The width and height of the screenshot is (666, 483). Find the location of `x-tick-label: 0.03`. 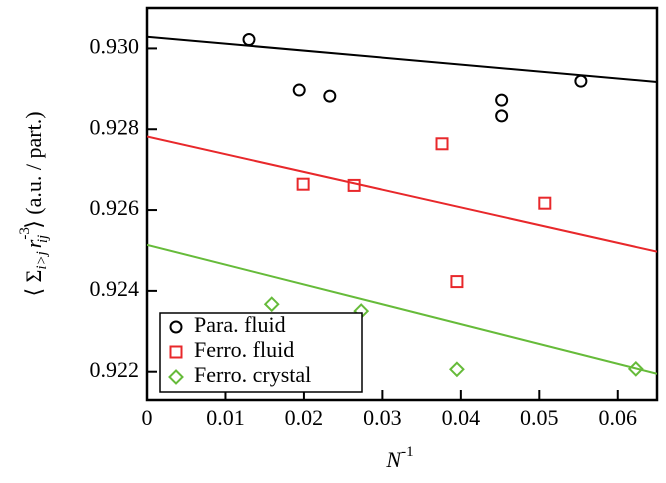

x-tick-label: 0.03 is located at coordinates (382, 417).